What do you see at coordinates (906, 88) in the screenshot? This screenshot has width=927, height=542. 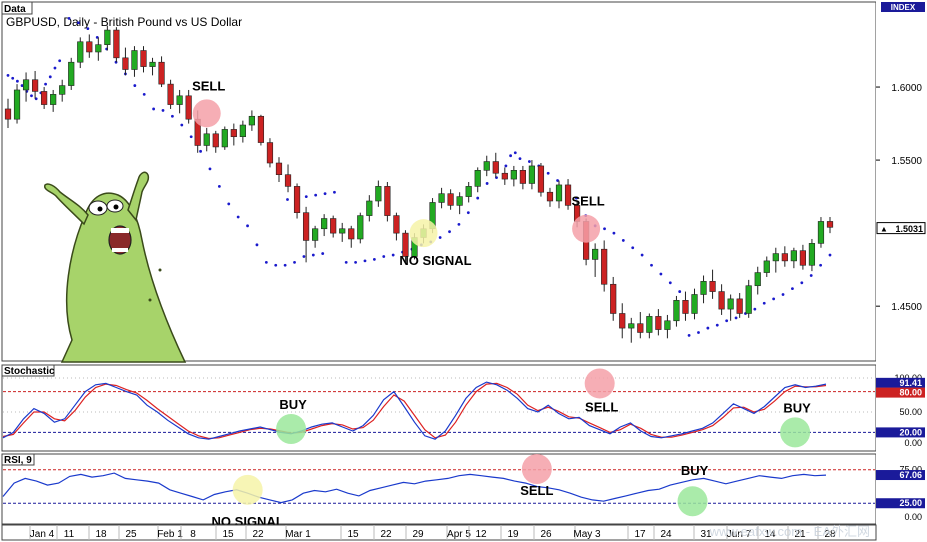 I see `price-tick: 1.6000` at bounding box center [906, 88].